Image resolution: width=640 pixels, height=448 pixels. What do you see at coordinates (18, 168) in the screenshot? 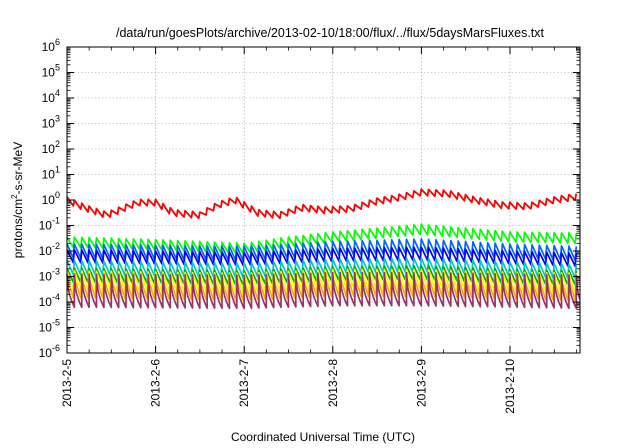
I see `y-axis-label-post: -s-sr-MeV` at bounding box center [18, 168].